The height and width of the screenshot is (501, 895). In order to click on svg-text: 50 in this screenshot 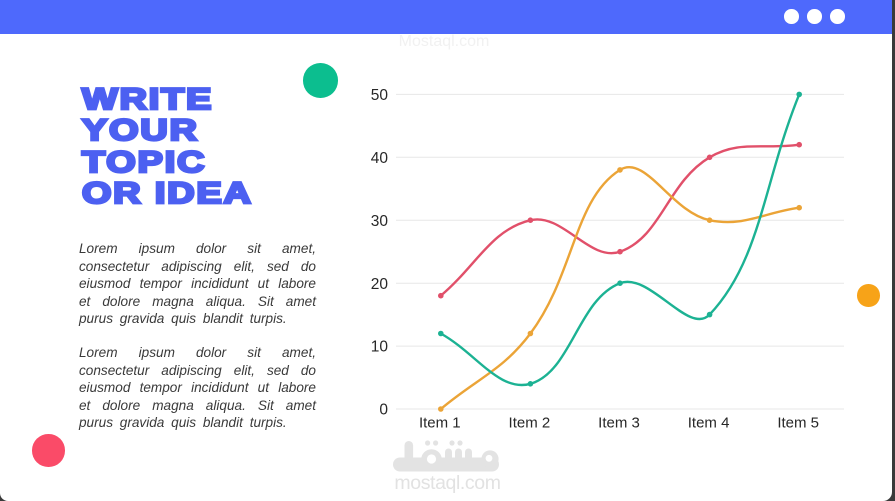, I will do `click(380, 95)`.